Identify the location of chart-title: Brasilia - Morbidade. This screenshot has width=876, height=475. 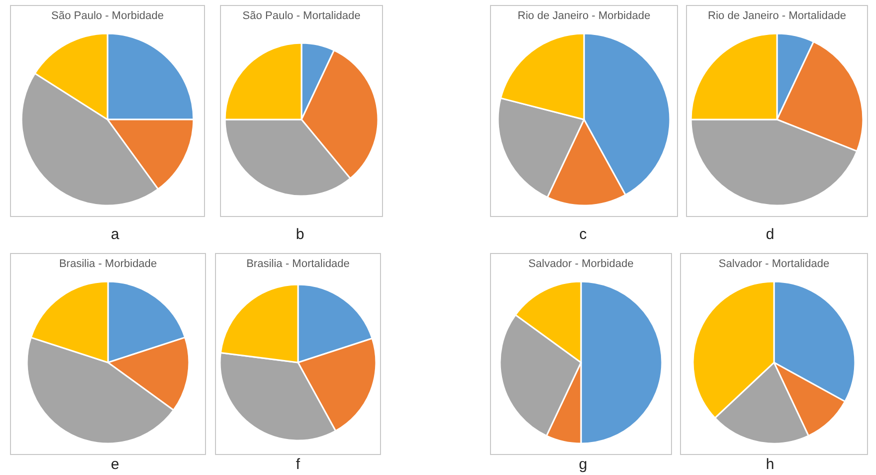
(108, 264).